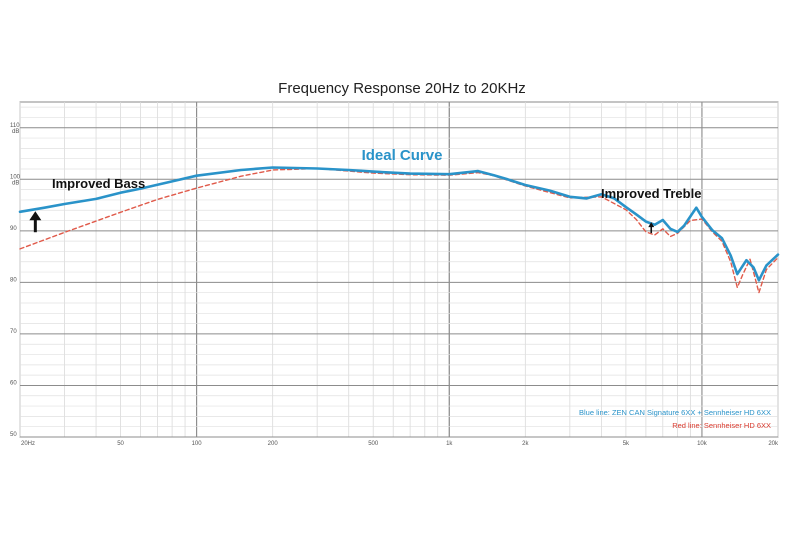 This screenshot has height=533, width=800. Describe the element at coordinates (773, 444) in the screenshot. I see `x-tick-label: 20k` at that location.